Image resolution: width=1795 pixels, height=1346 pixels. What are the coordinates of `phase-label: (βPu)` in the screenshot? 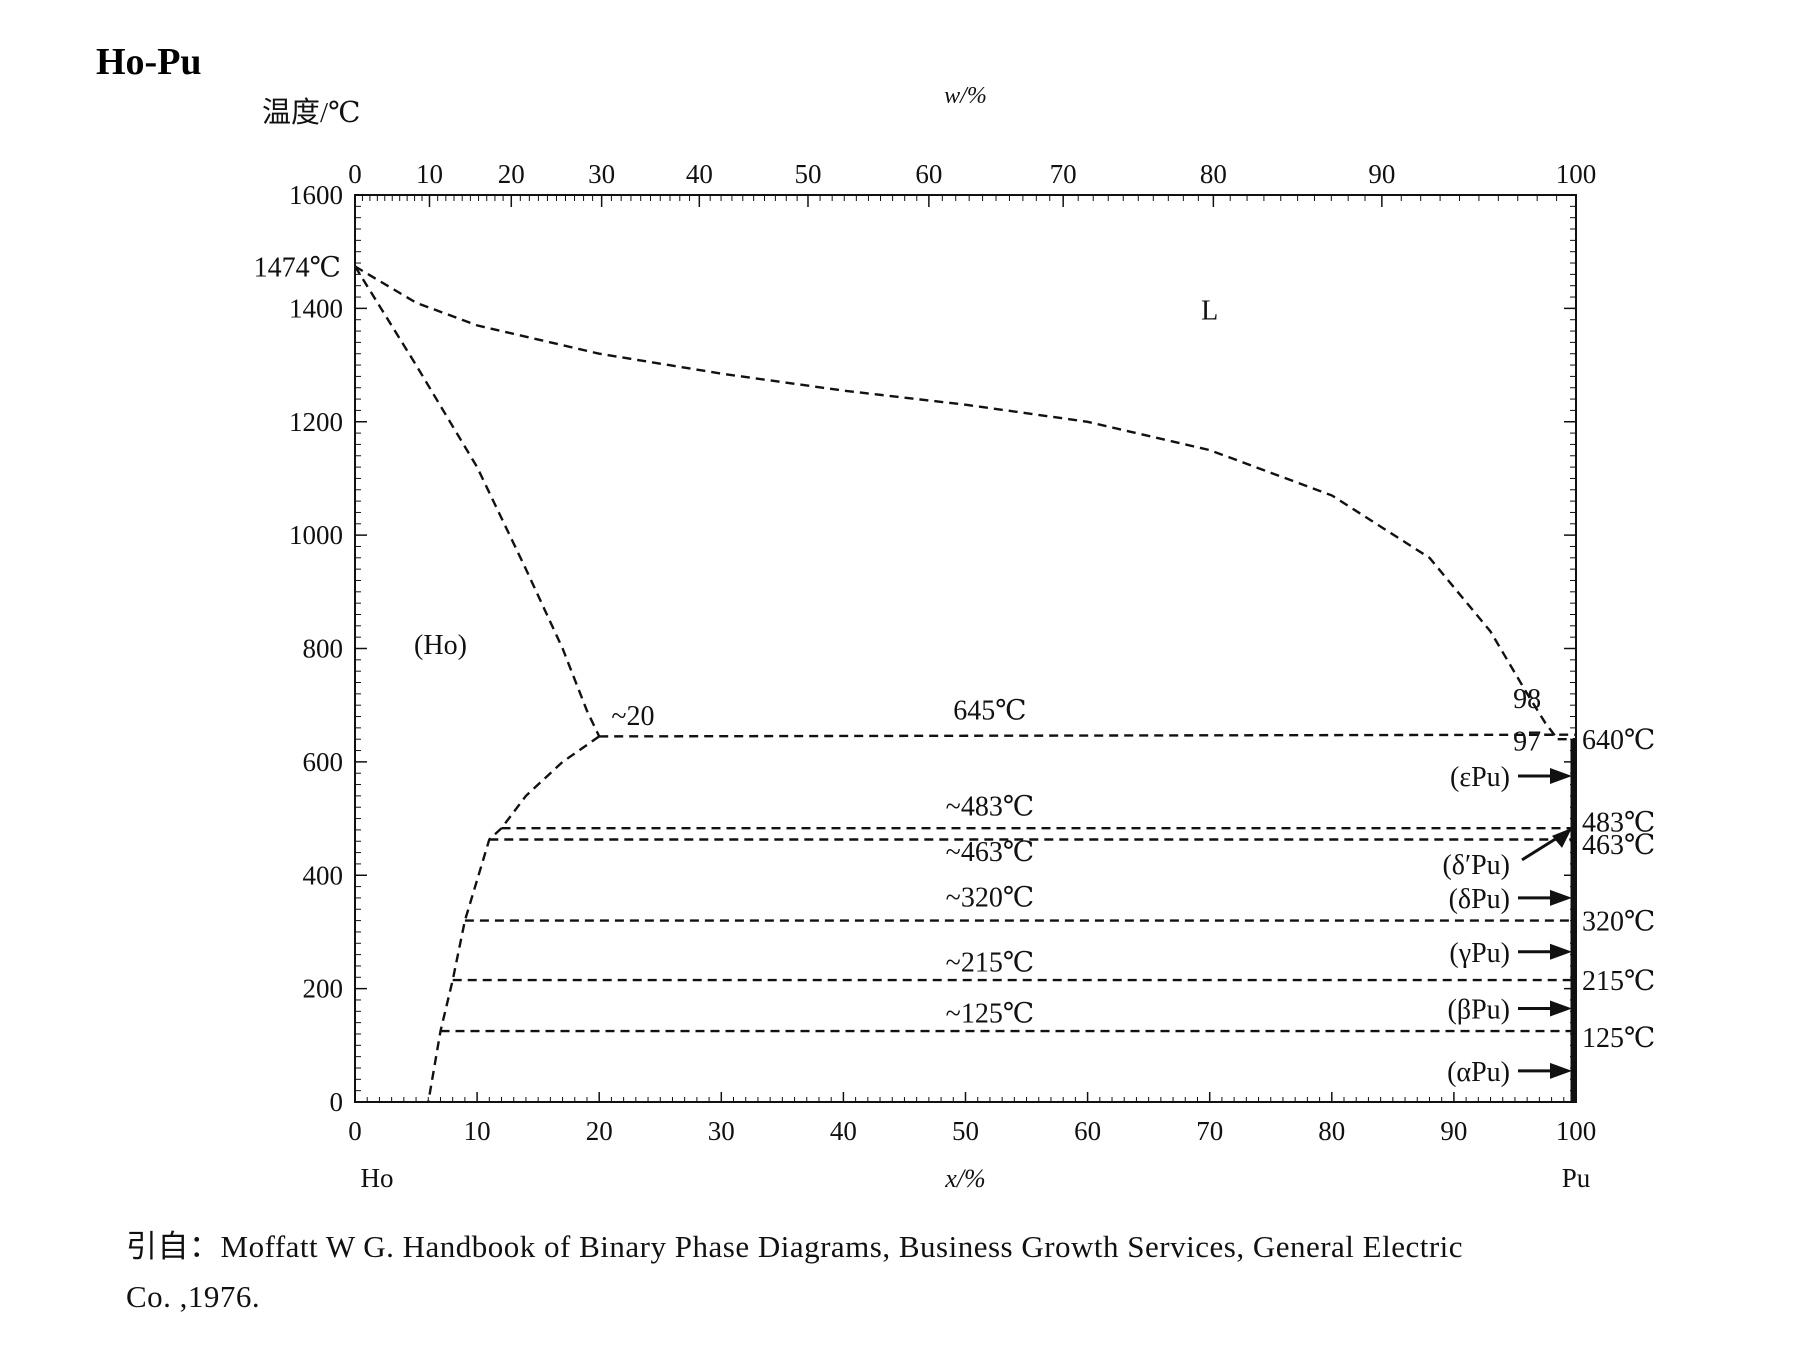 It's located at (1479, 1009).